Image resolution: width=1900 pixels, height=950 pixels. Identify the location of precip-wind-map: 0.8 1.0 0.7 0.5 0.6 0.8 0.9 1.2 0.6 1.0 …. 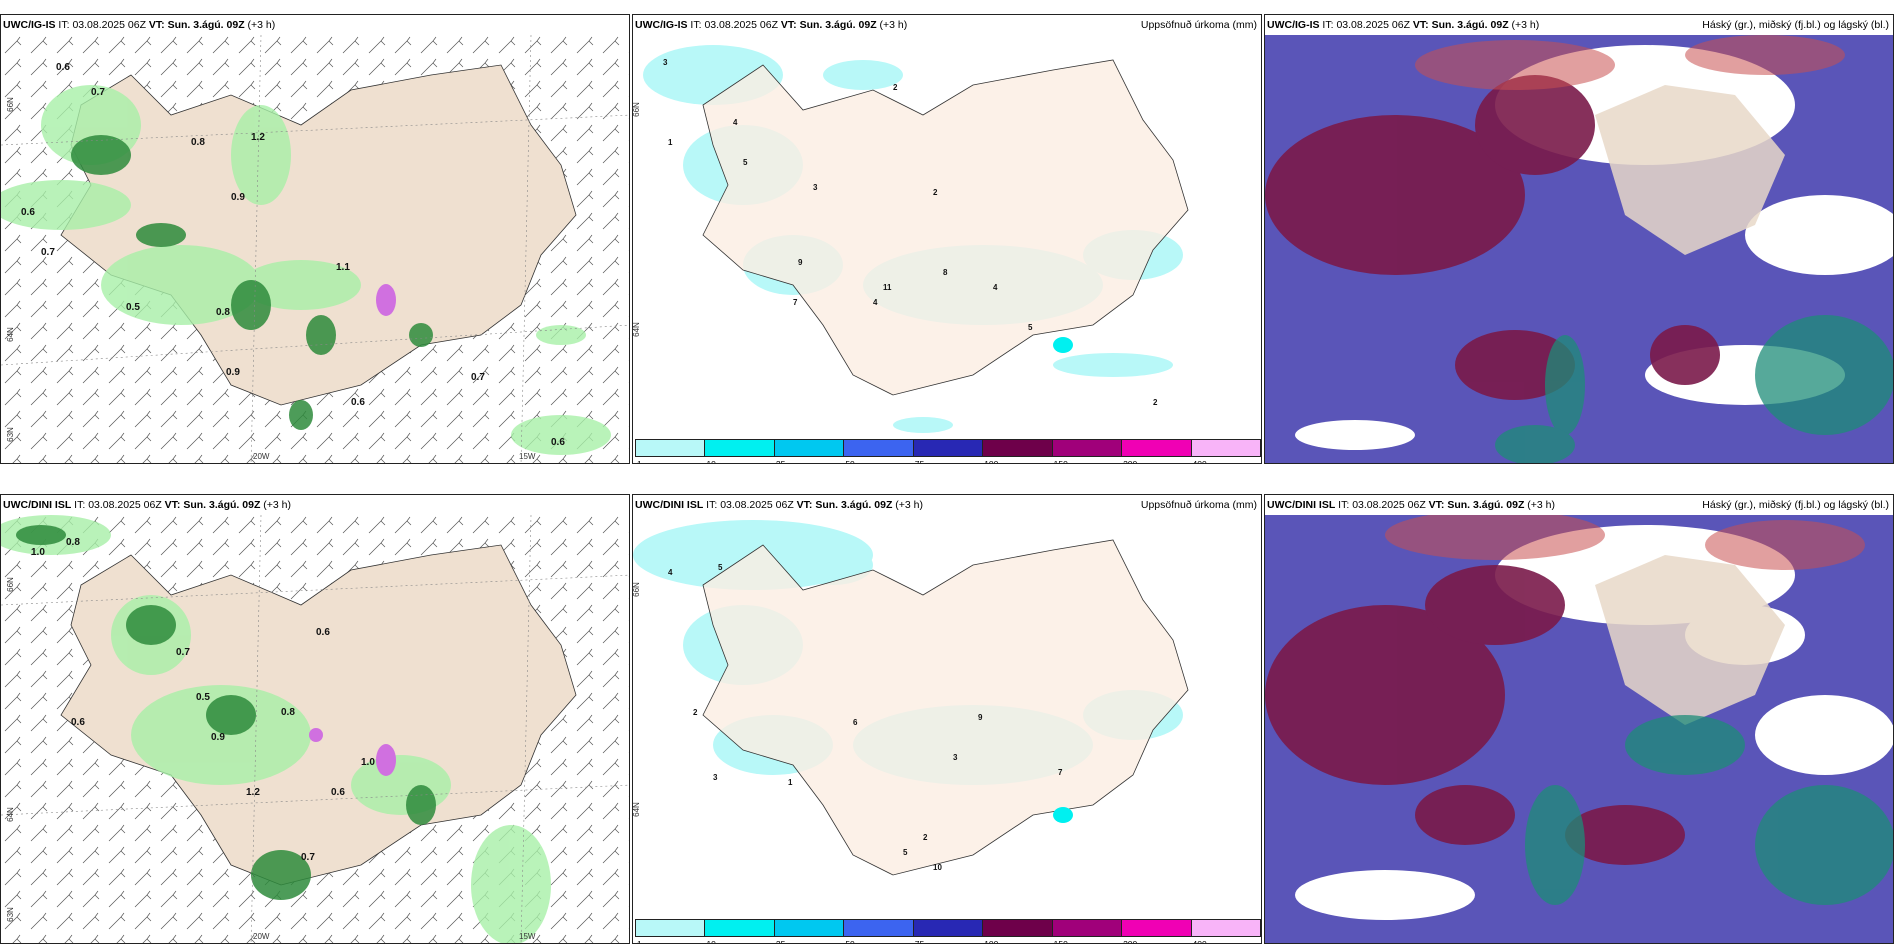
(315, 729).